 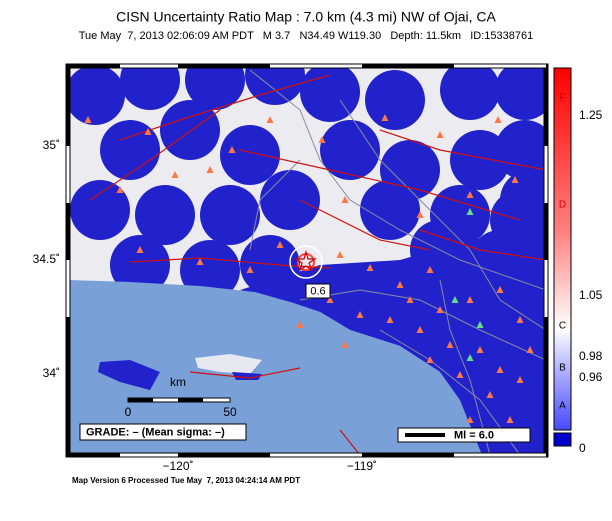 What do you see at coordinates (362, 466) in the screenshot?
I see `lon-label: −119˚` at bounding box center [362, 466].